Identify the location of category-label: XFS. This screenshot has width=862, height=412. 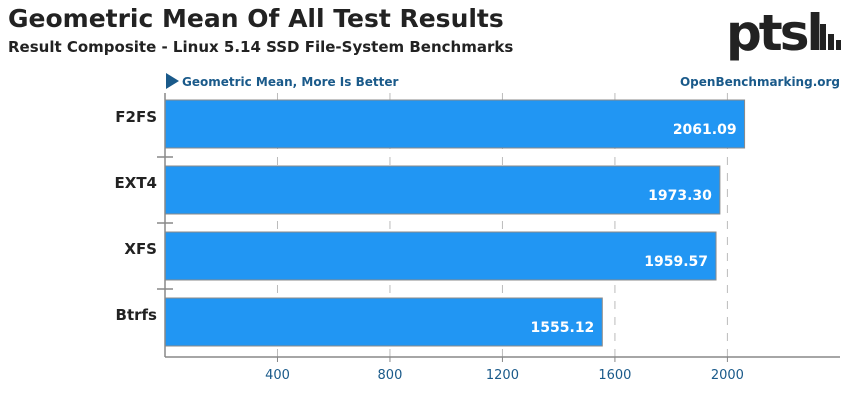
(140, 249).